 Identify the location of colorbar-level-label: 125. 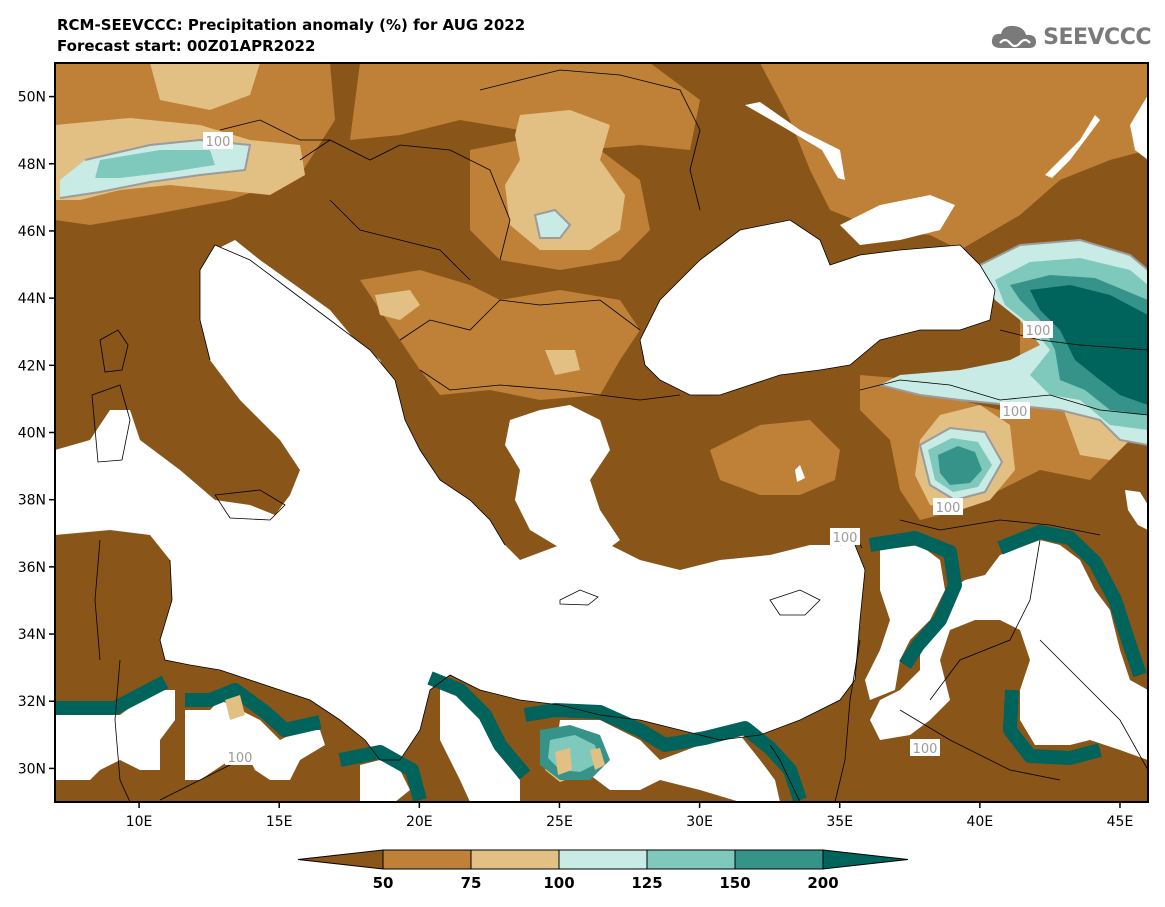
(647, 883).